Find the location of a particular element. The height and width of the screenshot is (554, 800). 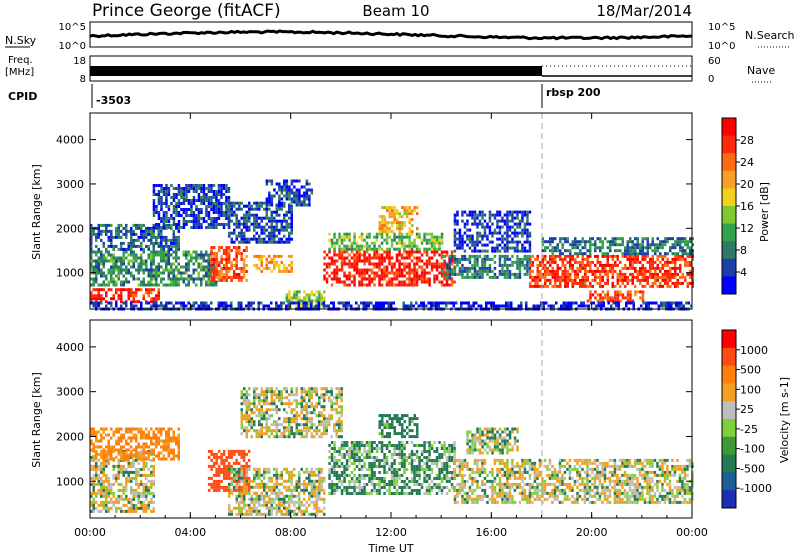

power-cell-r8 is located at coordinates (294, 295).